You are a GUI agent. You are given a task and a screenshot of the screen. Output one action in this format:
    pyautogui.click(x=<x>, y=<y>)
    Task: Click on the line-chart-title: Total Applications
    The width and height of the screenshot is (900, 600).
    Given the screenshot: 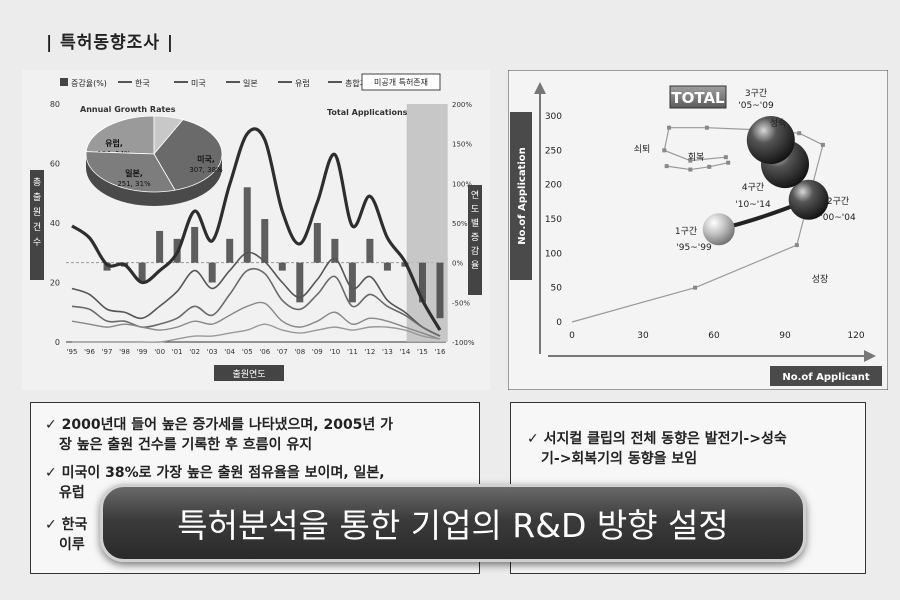 What is the action you would take?
    pyautogui.click(x=367, y=112)
    